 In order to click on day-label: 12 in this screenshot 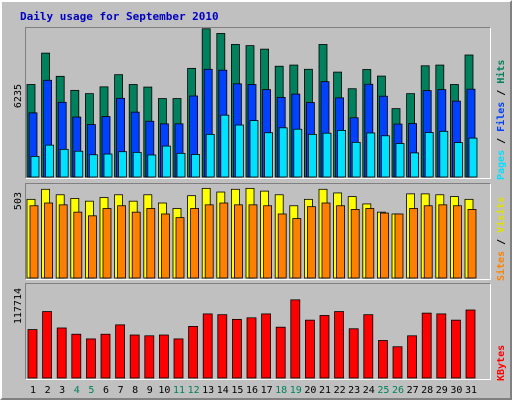, I will do `click(193, 390)`.